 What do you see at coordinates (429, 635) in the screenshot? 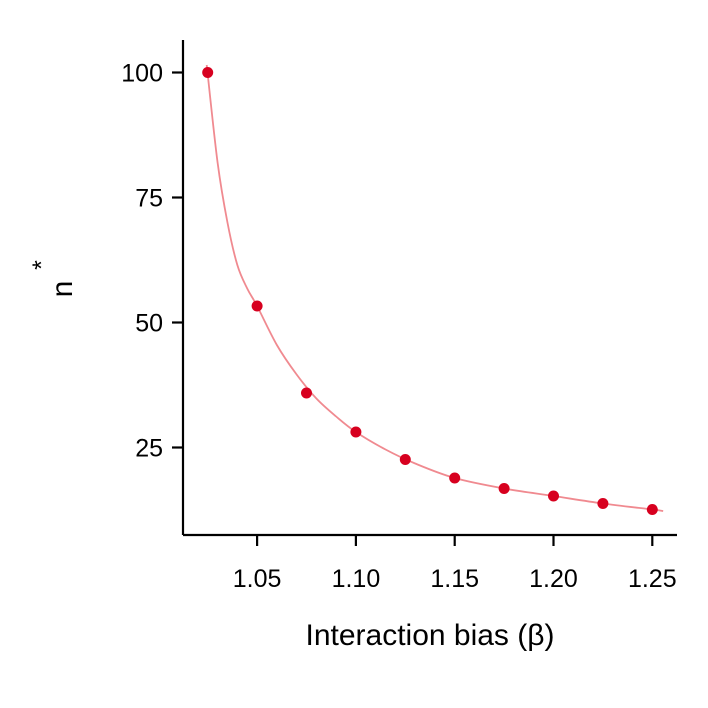
I see `x-axis-title: Interaction bias (β)` at bounding box center [429, 635].